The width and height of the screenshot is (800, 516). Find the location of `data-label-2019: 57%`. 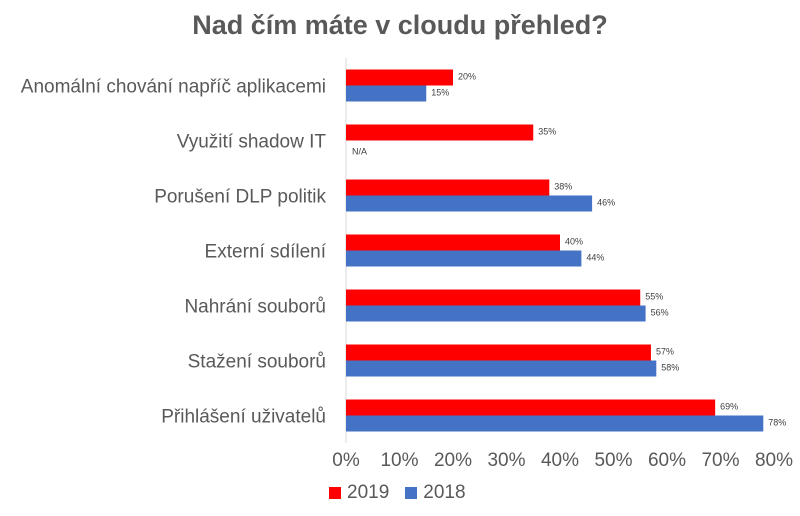

data-label-2019: 57% is located at coordinates (665, 352).